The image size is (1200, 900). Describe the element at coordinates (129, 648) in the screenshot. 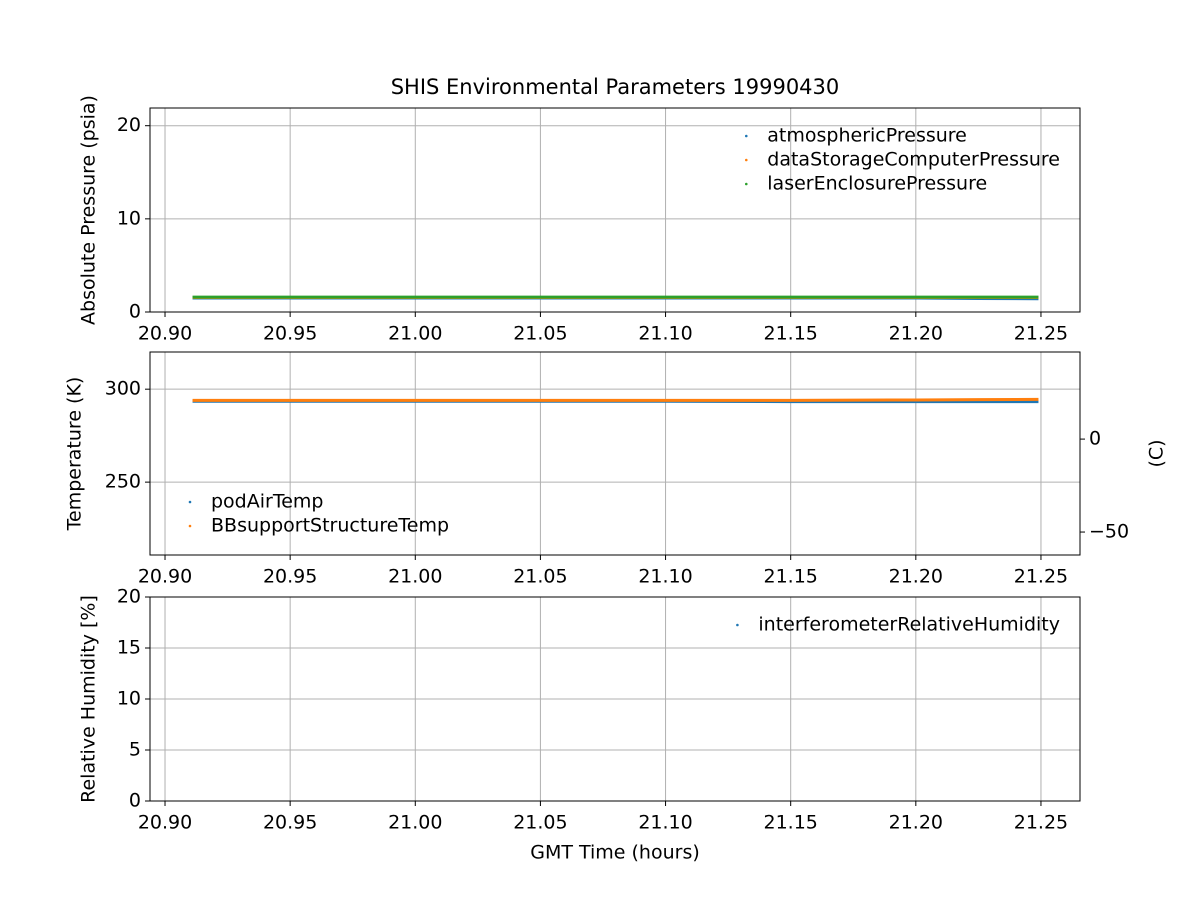

I see `y-tick-label: 15` at that location.